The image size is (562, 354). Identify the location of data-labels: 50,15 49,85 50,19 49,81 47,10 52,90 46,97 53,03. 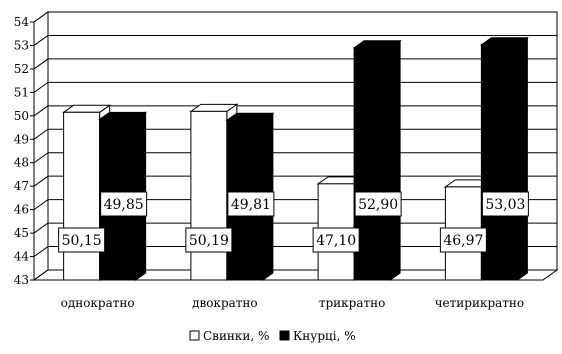
(293, 222).